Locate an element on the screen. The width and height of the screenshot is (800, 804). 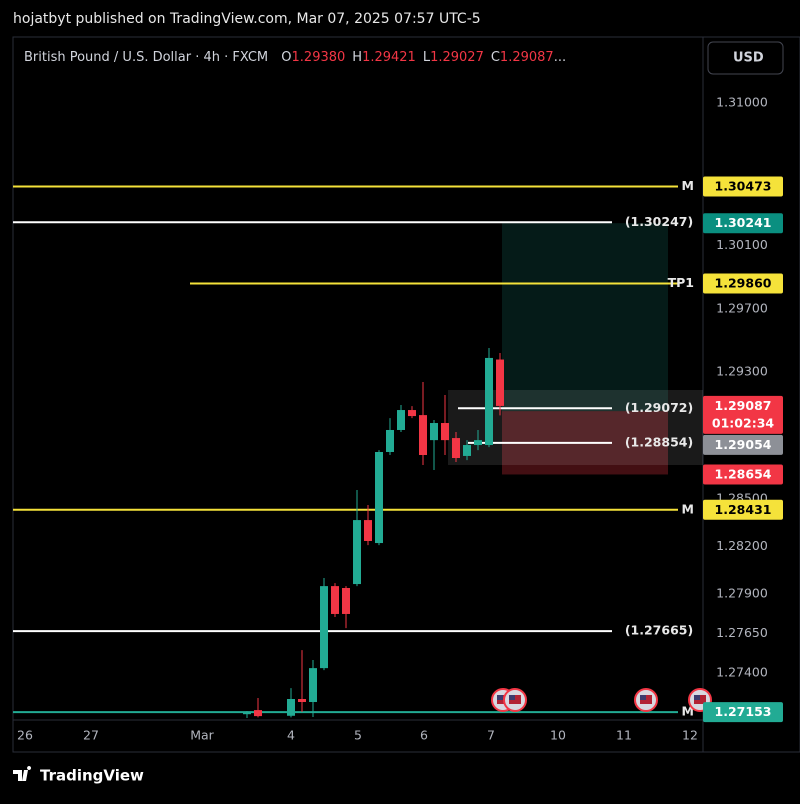
x-tick-label: 26 is located at coordinates (25, 735).